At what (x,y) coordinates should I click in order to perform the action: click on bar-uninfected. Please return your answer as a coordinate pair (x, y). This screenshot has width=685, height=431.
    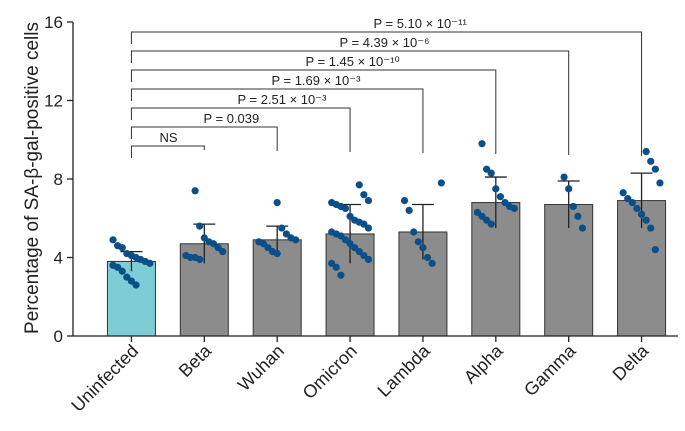
    Looking at the image, I should click on (131, 298).